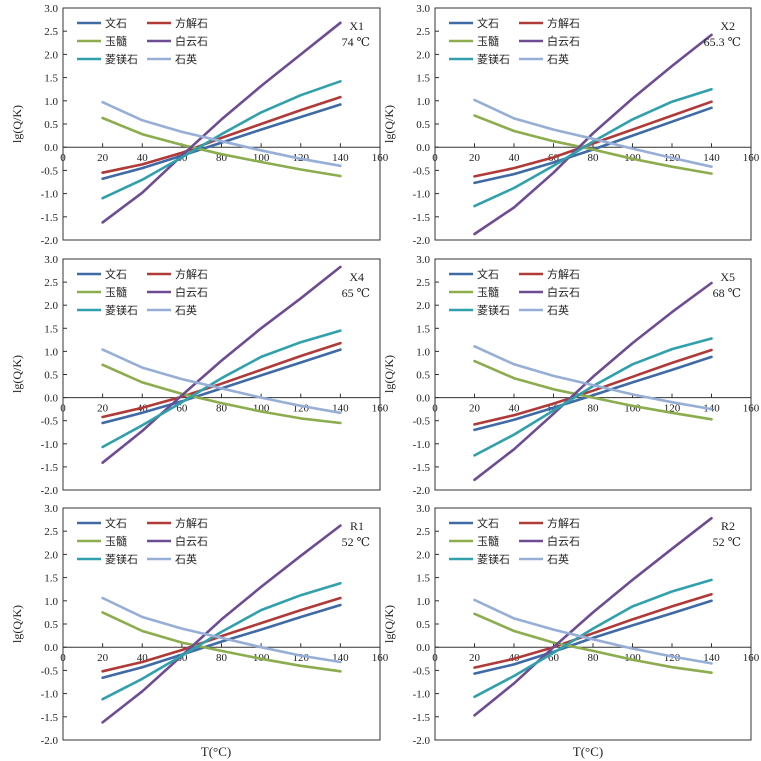 This screenshot has width=761, height=761. I want to click on temperature-label: 74 ℃, so click(356, 42).